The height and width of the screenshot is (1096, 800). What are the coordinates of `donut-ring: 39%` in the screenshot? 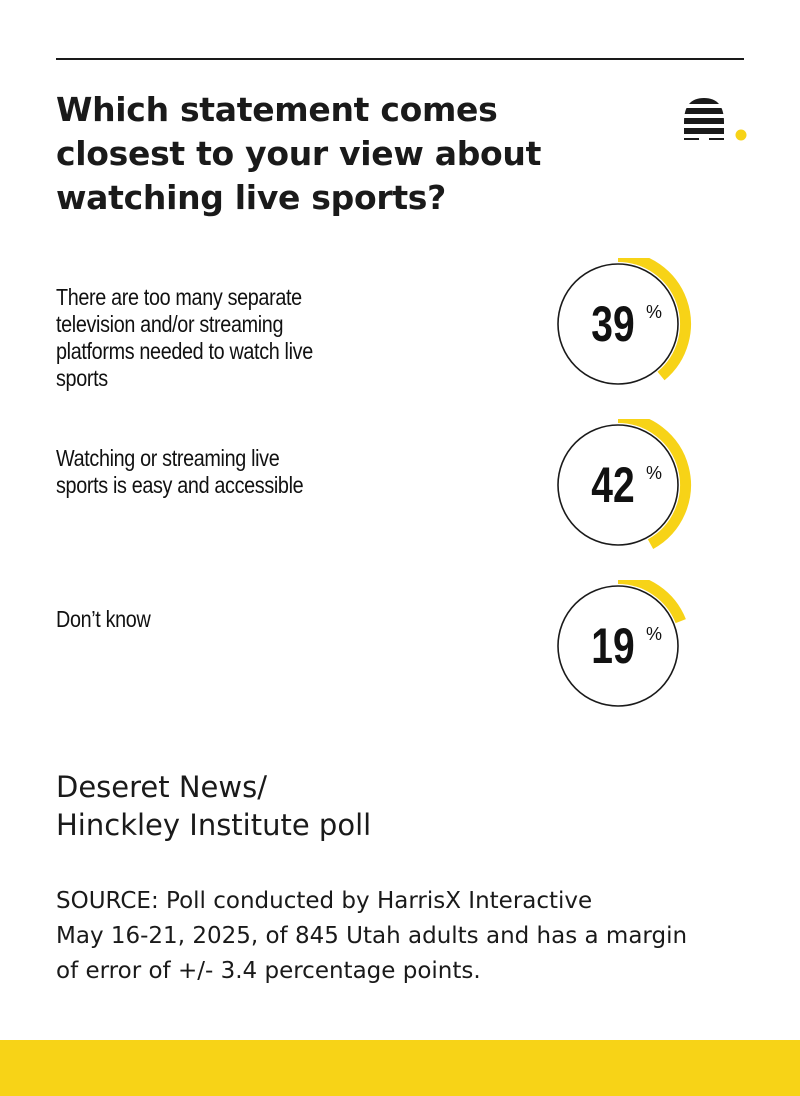 It's located at (623, 328).